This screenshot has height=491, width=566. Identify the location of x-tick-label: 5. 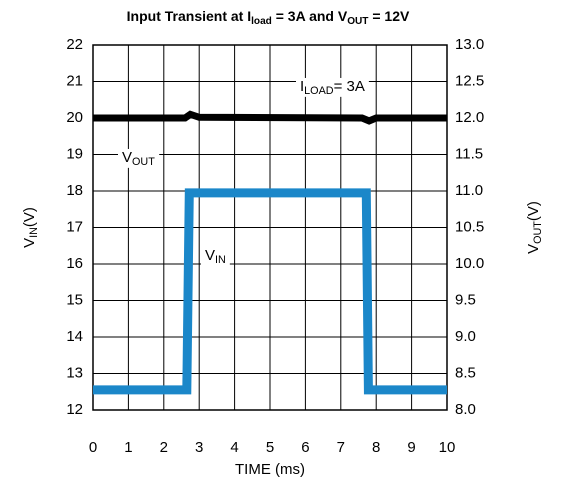
(270, 447).